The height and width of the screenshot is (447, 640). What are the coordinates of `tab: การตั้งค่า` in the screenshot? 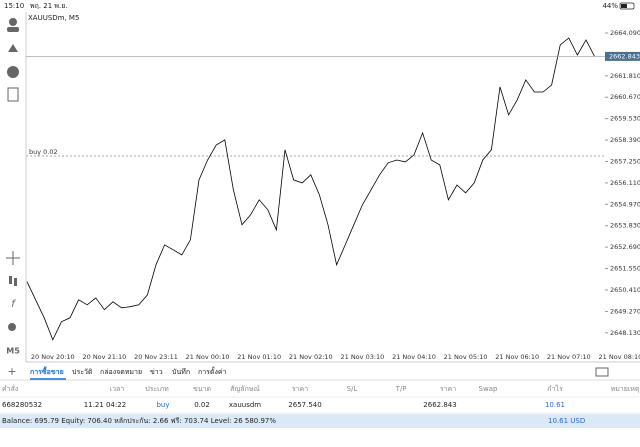 It's located at (212, 370).